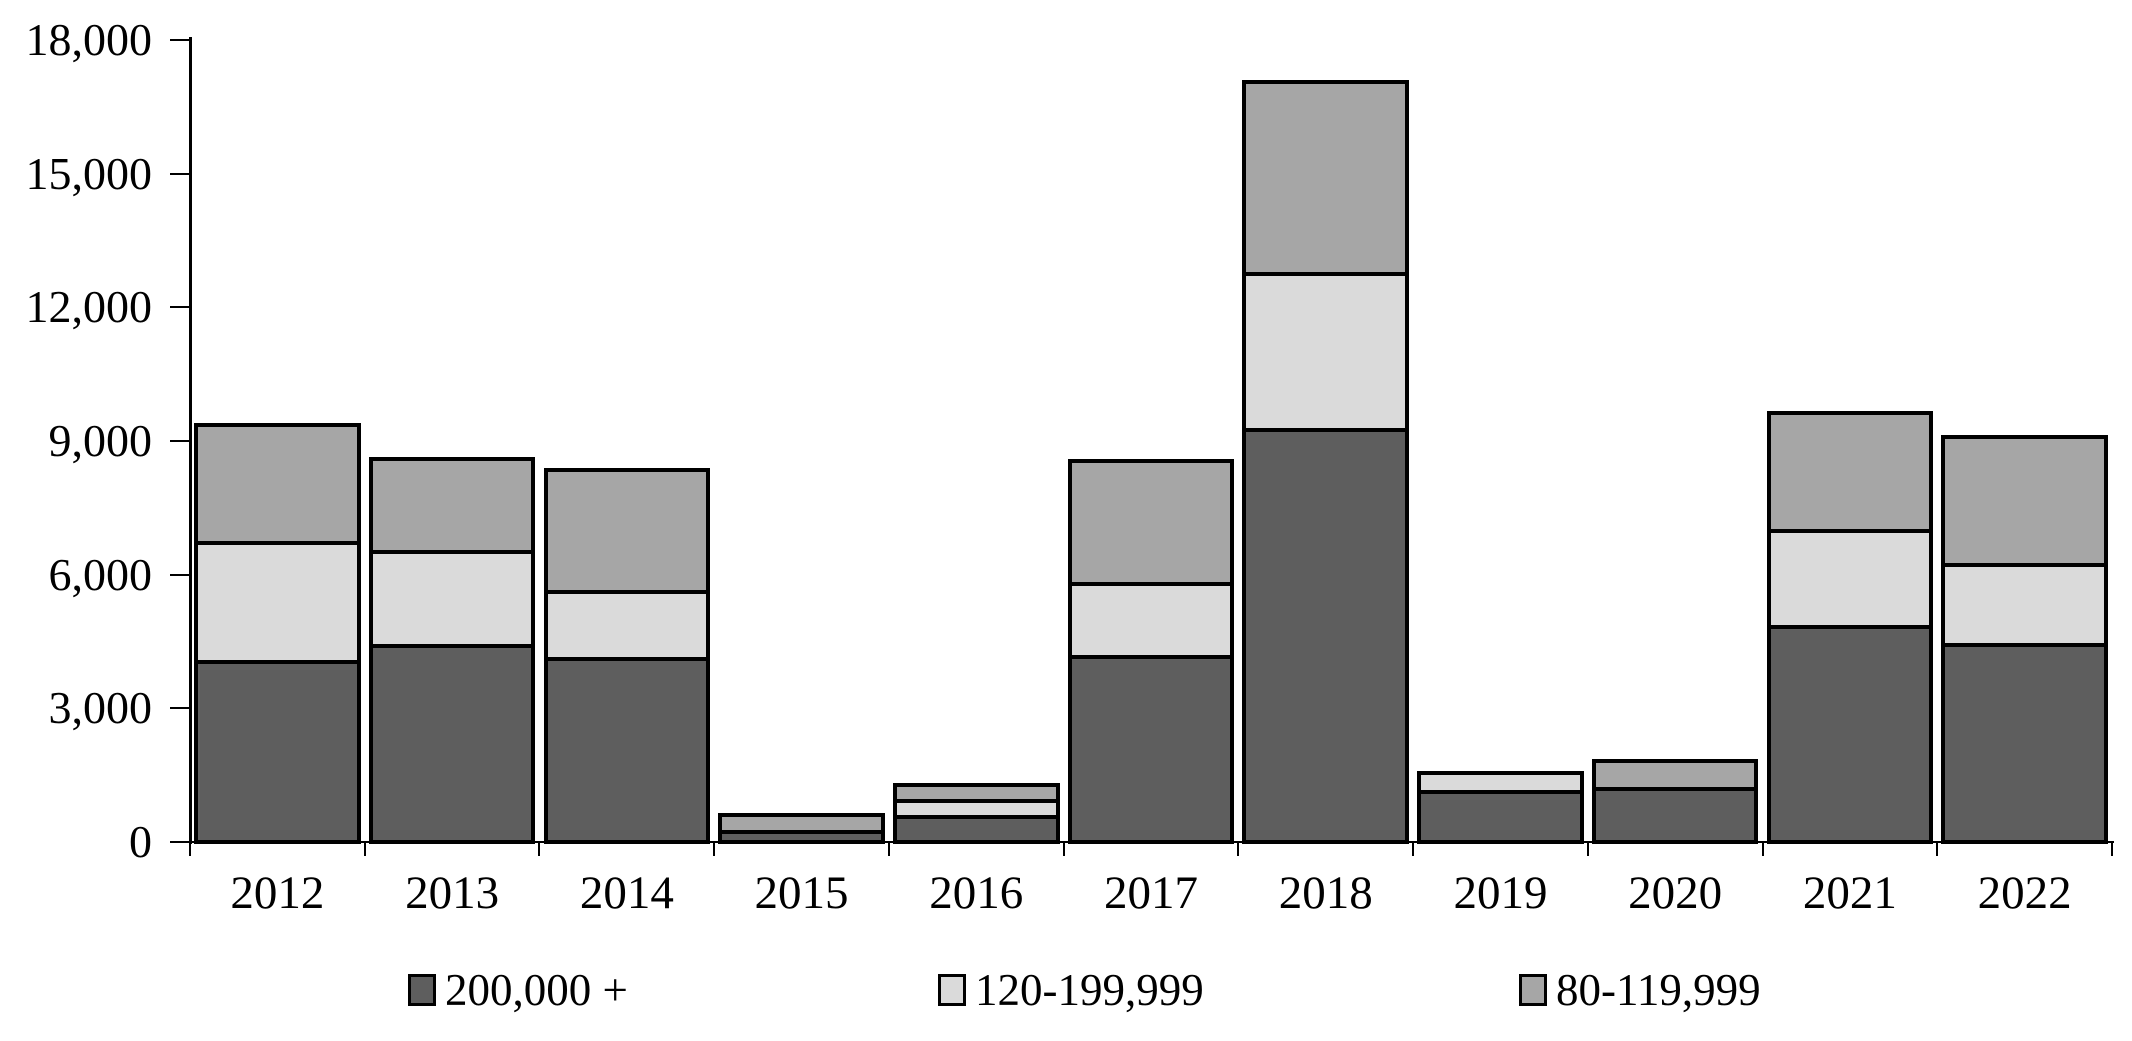  Describe the element at coordinates (1325, 893) in the screenshot. I see `x-axis-label: 2018` at that location.